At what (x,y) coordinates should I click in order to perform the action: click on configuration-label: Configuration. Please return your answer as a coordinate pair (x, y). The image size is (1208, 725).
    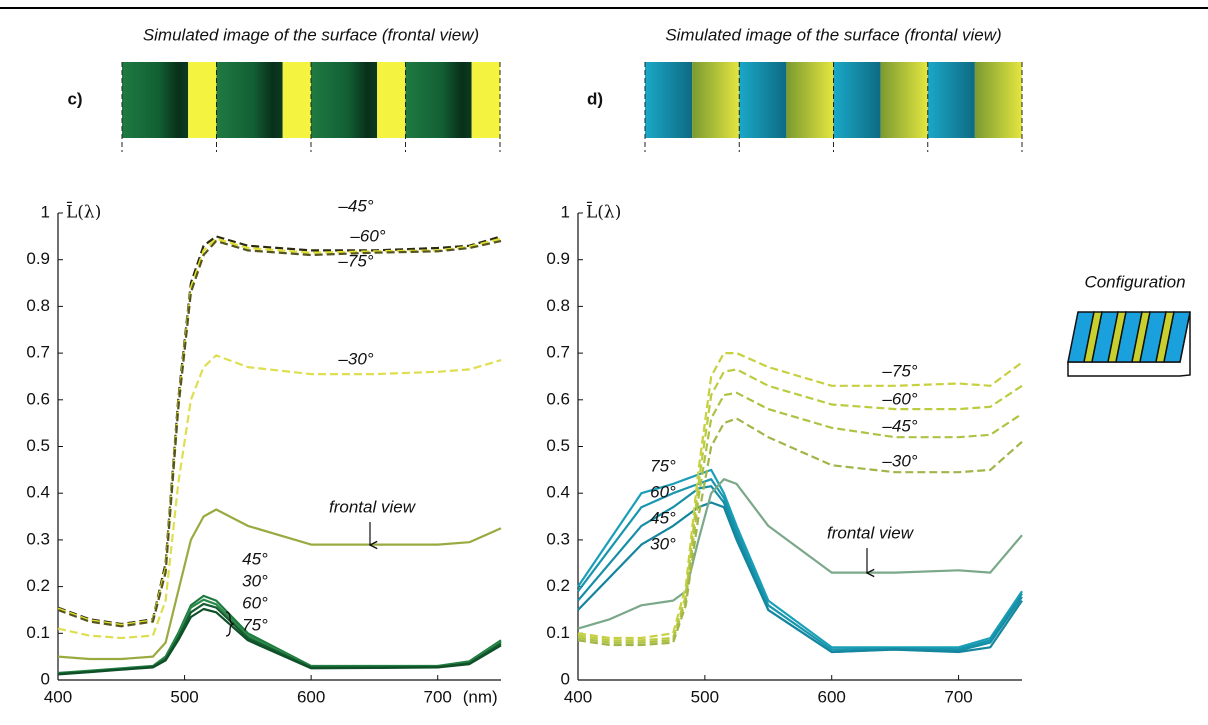
    Looking at the image, I should click on (1134, 281).